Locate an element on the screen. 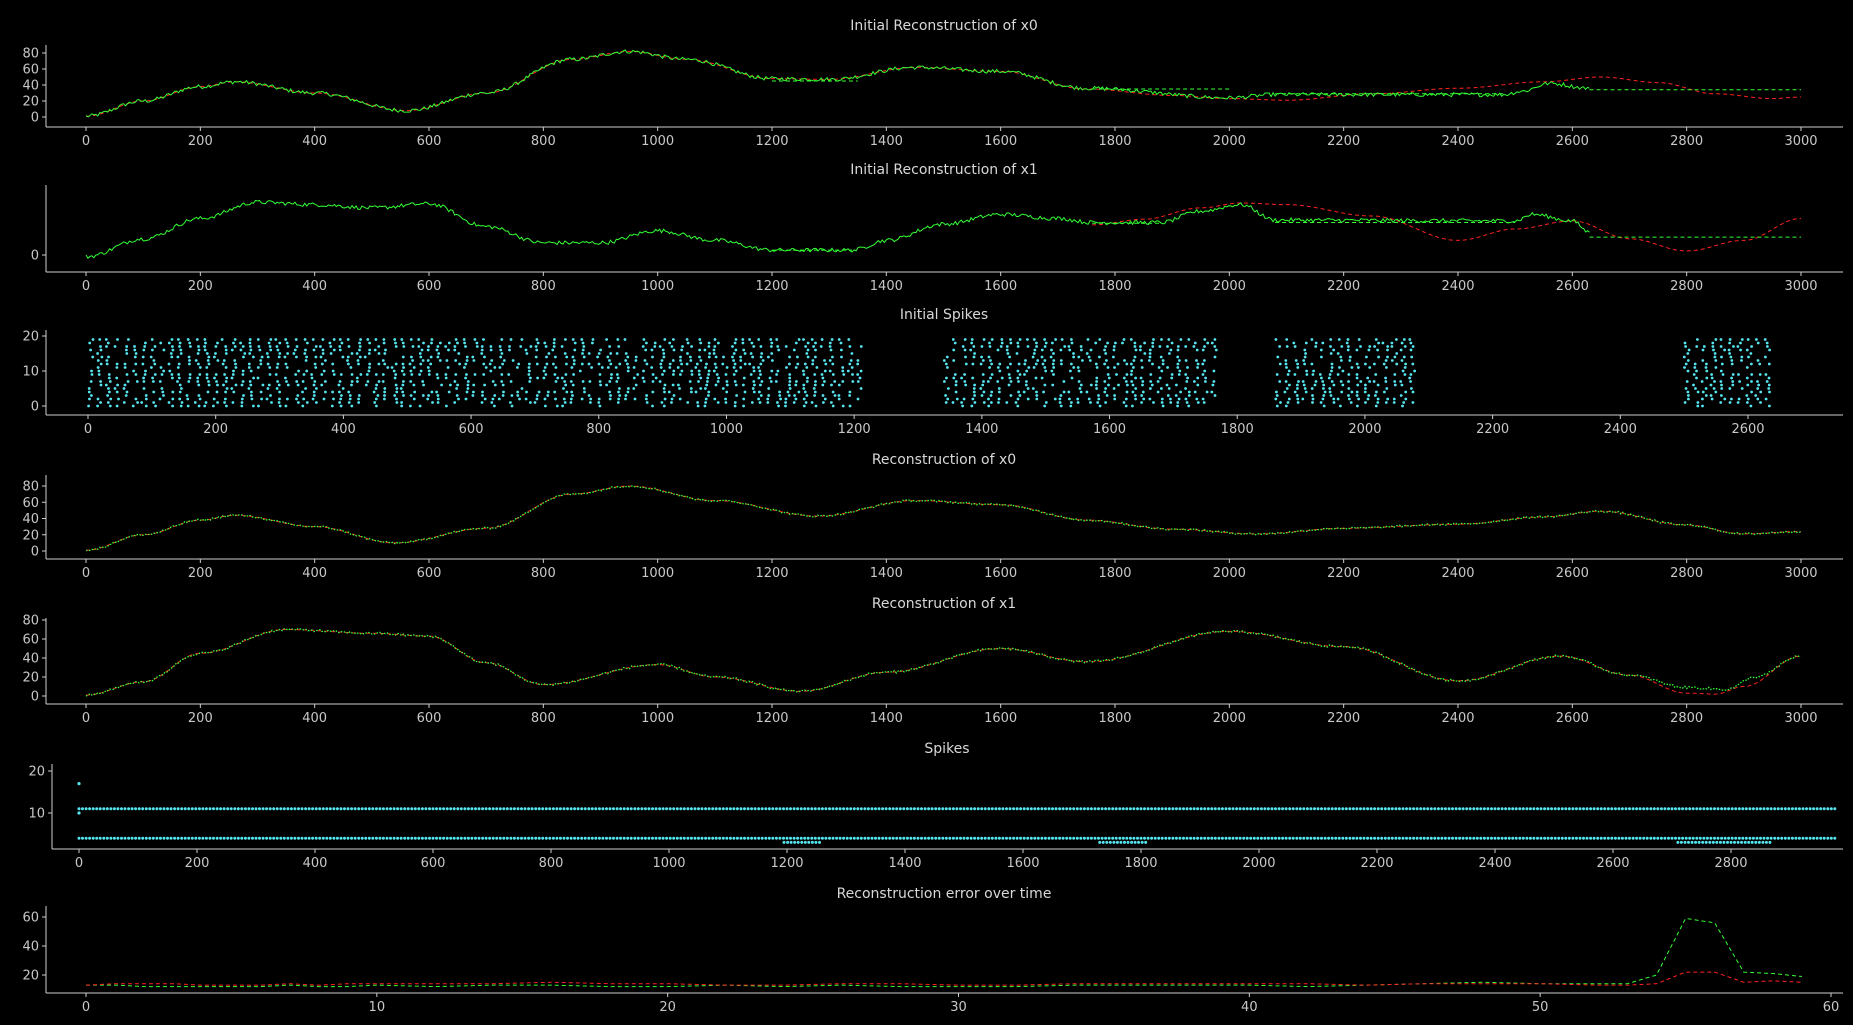 This screenshot has height=1025, width=1853. x-tick-label: 20 is located at coordinates (667, 1007).